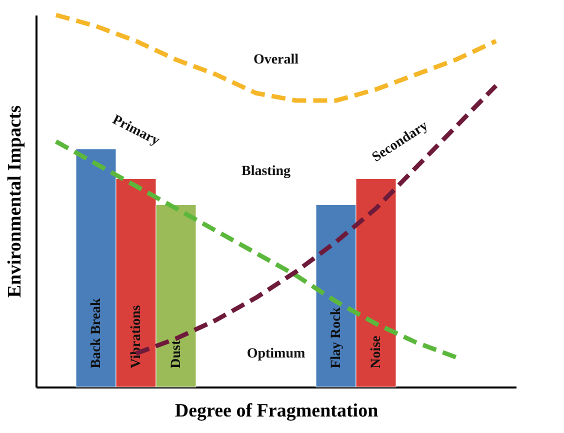 Image resolution: width=564 pixels, height=433 pixels. Describe the element at coordinates (336, 337) in the screenshot. I see `x-tick-label: Flay Rock` at that location.